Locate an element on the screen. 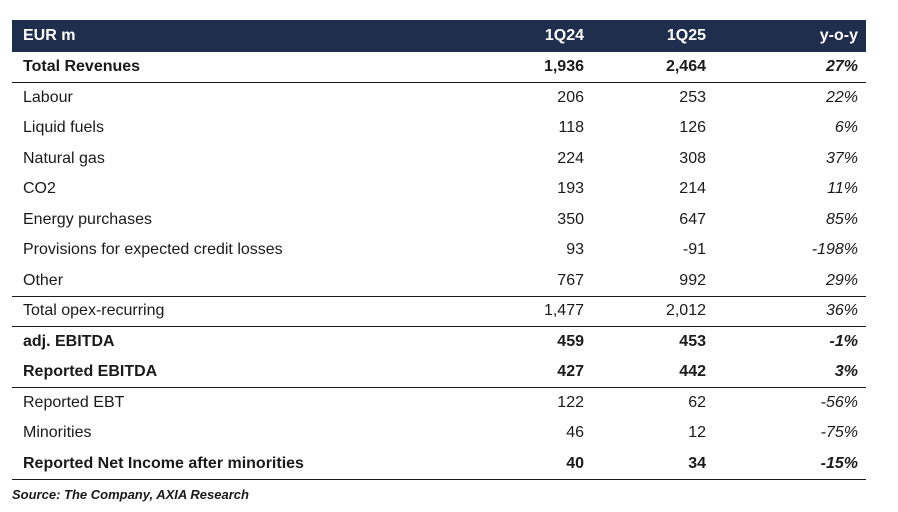 This screenshot has height=512, width=898. table-row: Minorities 46 12 -75% is located at coordinates (439, 433).